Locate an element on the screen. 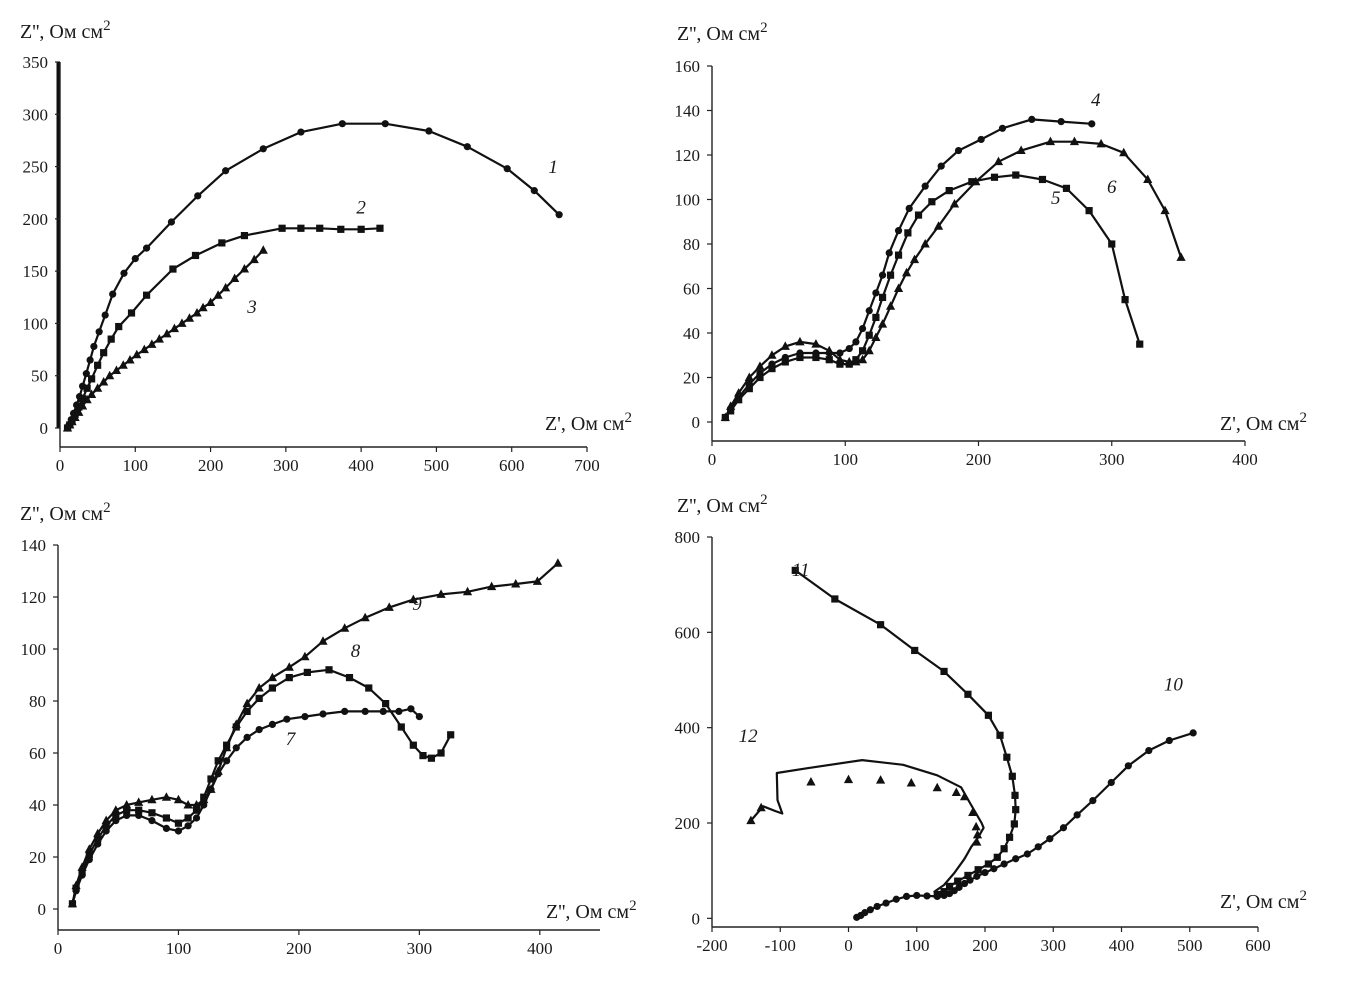  curve-label: 9 is located at coordinates (417, 604).